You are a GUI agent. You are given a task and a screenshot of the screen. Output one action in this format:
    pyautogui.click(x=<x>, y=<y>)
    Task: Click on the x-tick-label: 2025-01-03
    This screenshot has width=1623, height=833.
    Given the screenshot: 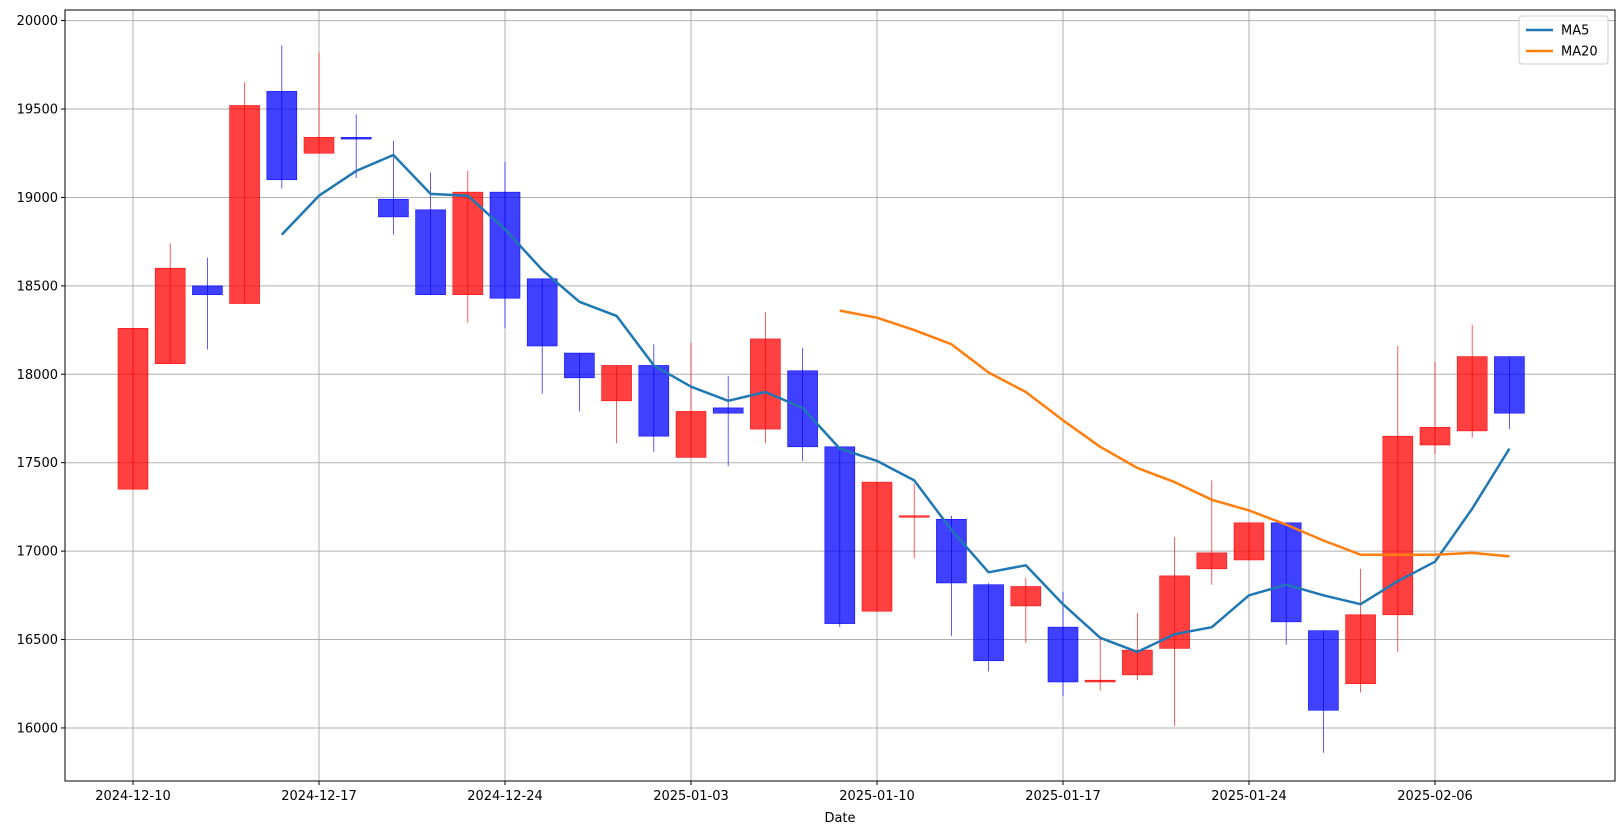 What is the action you would take?
    pyautogui.click(x=691, y=796)
    